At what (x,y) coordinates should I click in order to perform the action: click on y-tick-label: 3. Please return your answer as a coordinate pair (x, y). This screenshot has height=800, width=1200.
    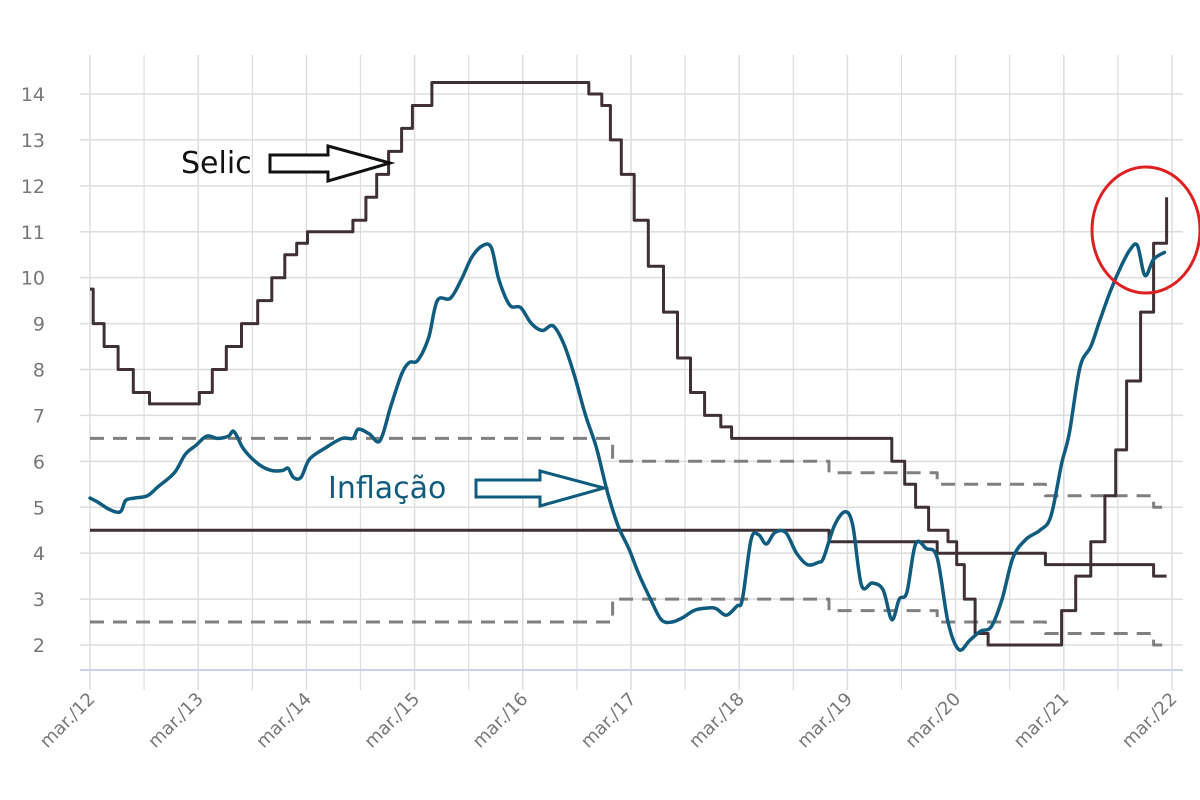
    Looking at the image, I should click on (39, 600).